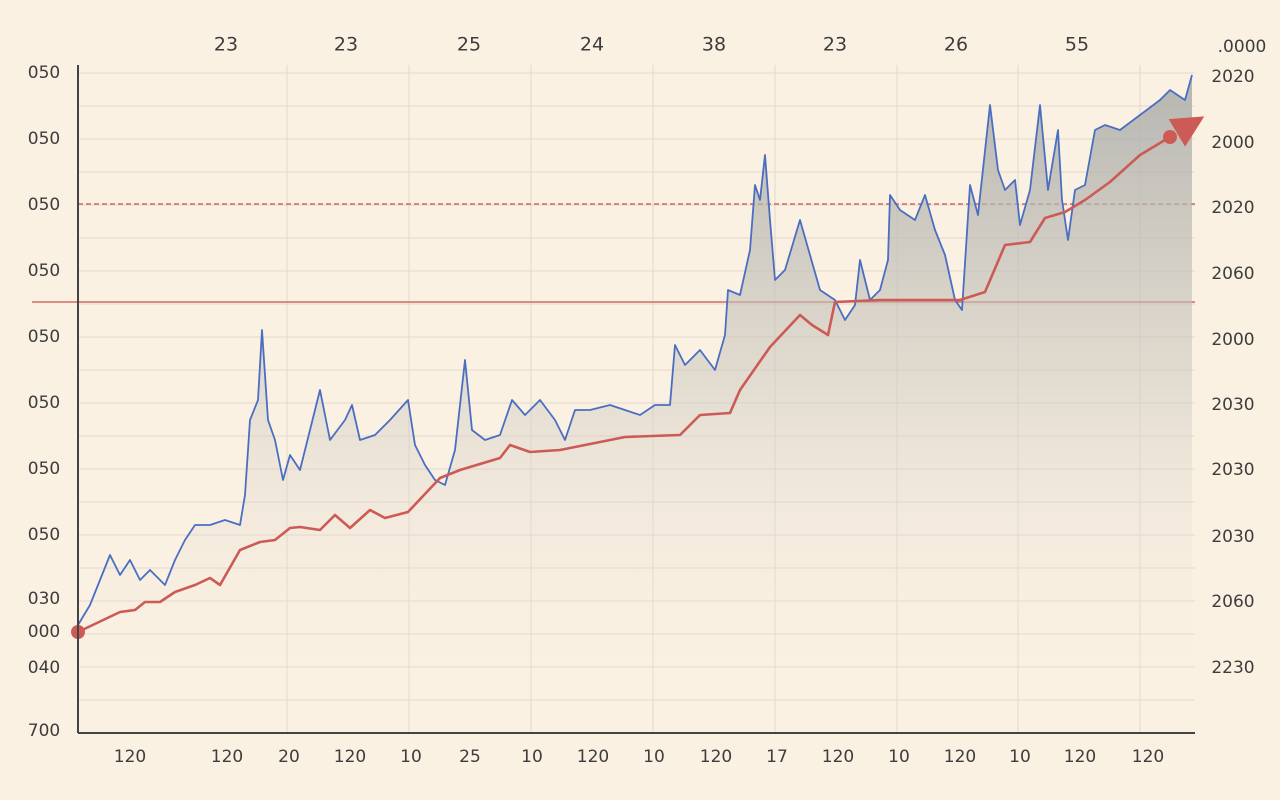  What do you see at coordinates (1077, 45) in the screenshot?
I see `x2-tick-label: 55` at bounding box center [1077, 45].